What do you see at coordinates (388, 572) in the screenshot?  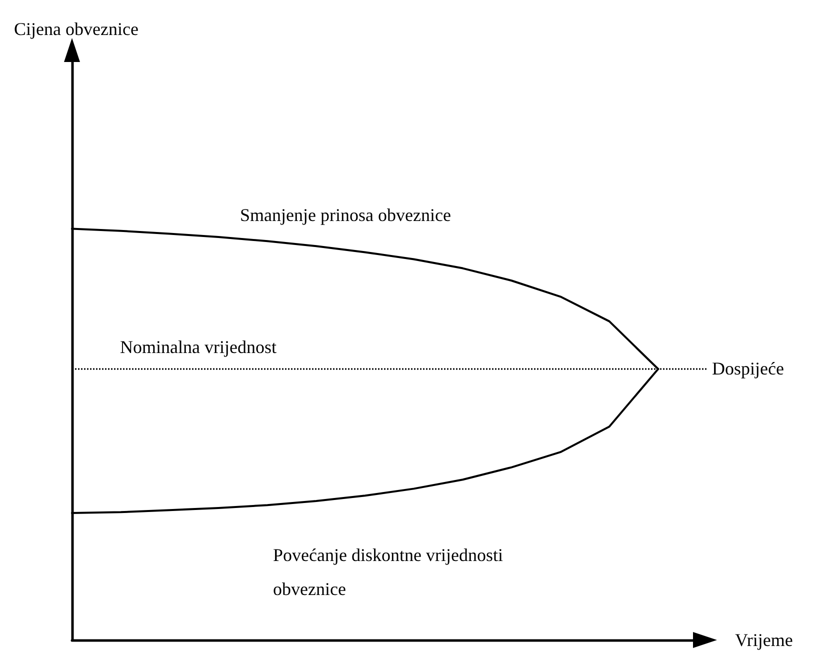 I see `annotation: Povećanje diskontne vrijednosti obveznice` at bounding box center [388, 572].